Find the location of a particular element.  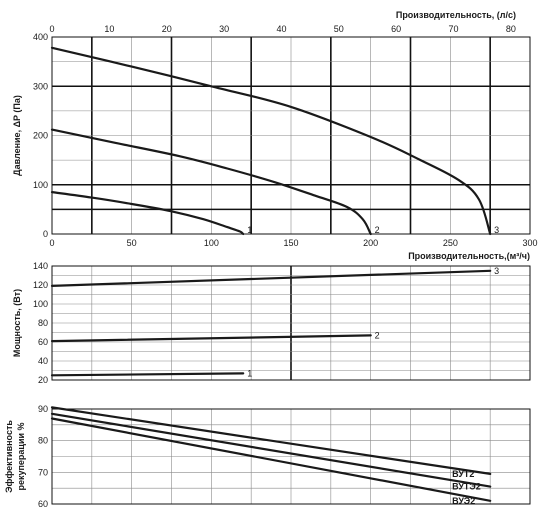

x-tick-label: 300 is located at coordinates (529, 243).